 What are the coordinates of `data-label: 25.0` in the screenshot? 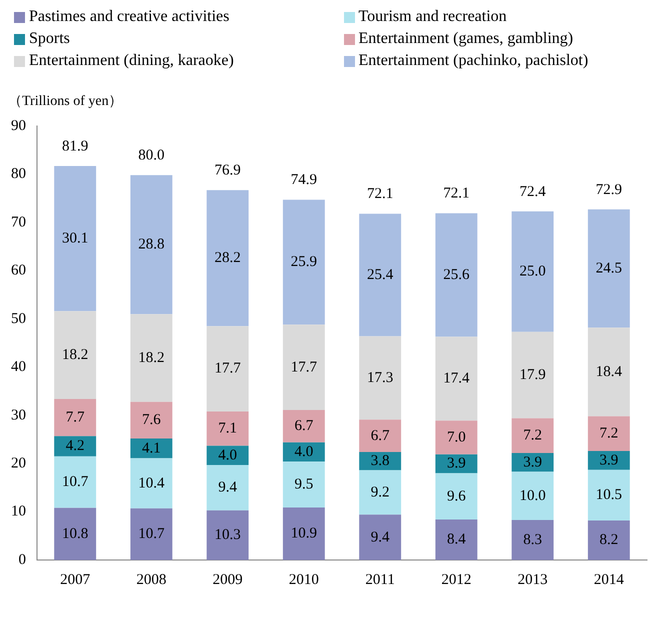 It's located at (533, 272).